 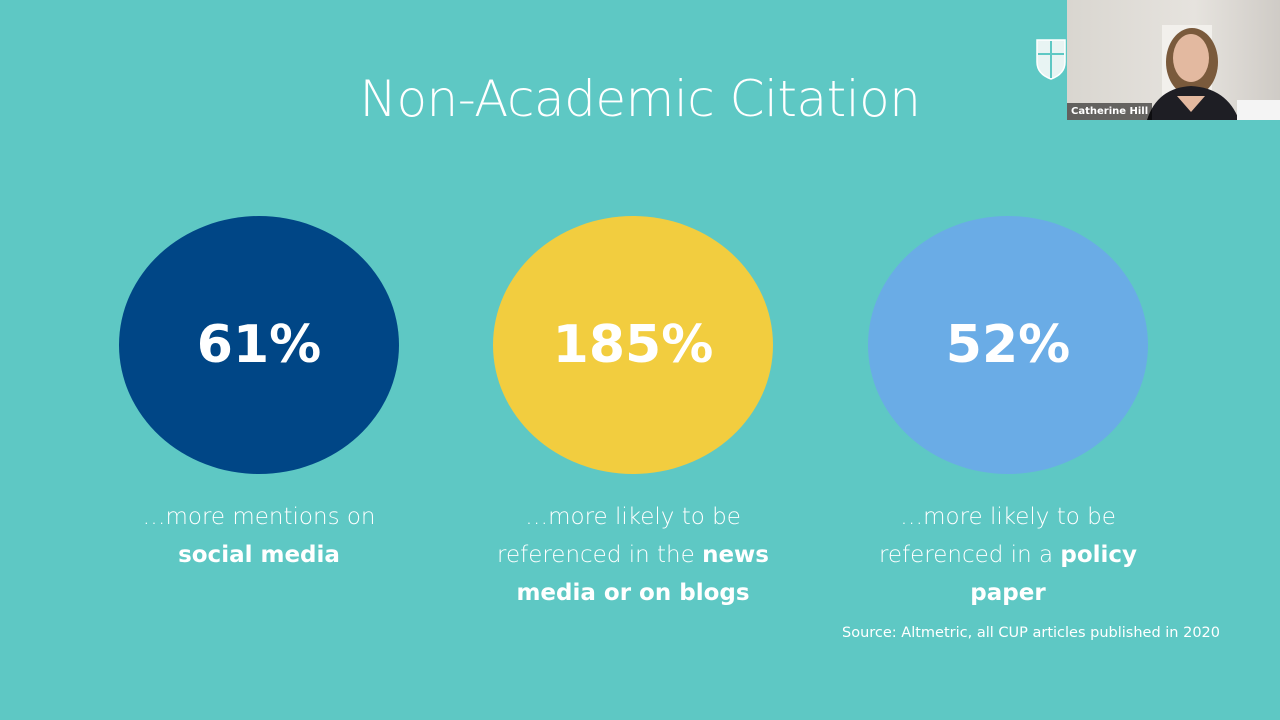 What do you see at coordinates (619, 536) in the screenshot?
I see `desc-text: …more likely to be referenced in the` at bounding box center [619, 536].